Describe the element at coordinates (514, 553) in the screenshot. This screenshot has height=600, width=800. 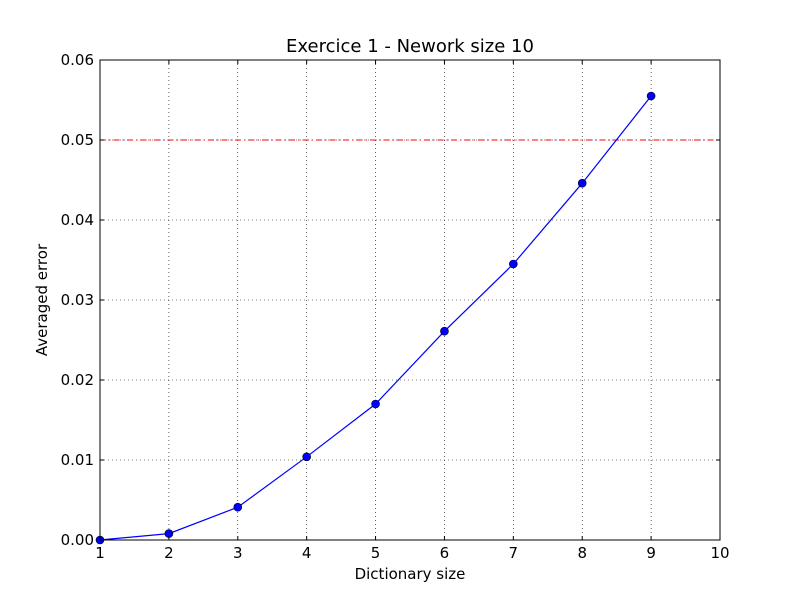
I see `x-tick-label: 7` at that location.